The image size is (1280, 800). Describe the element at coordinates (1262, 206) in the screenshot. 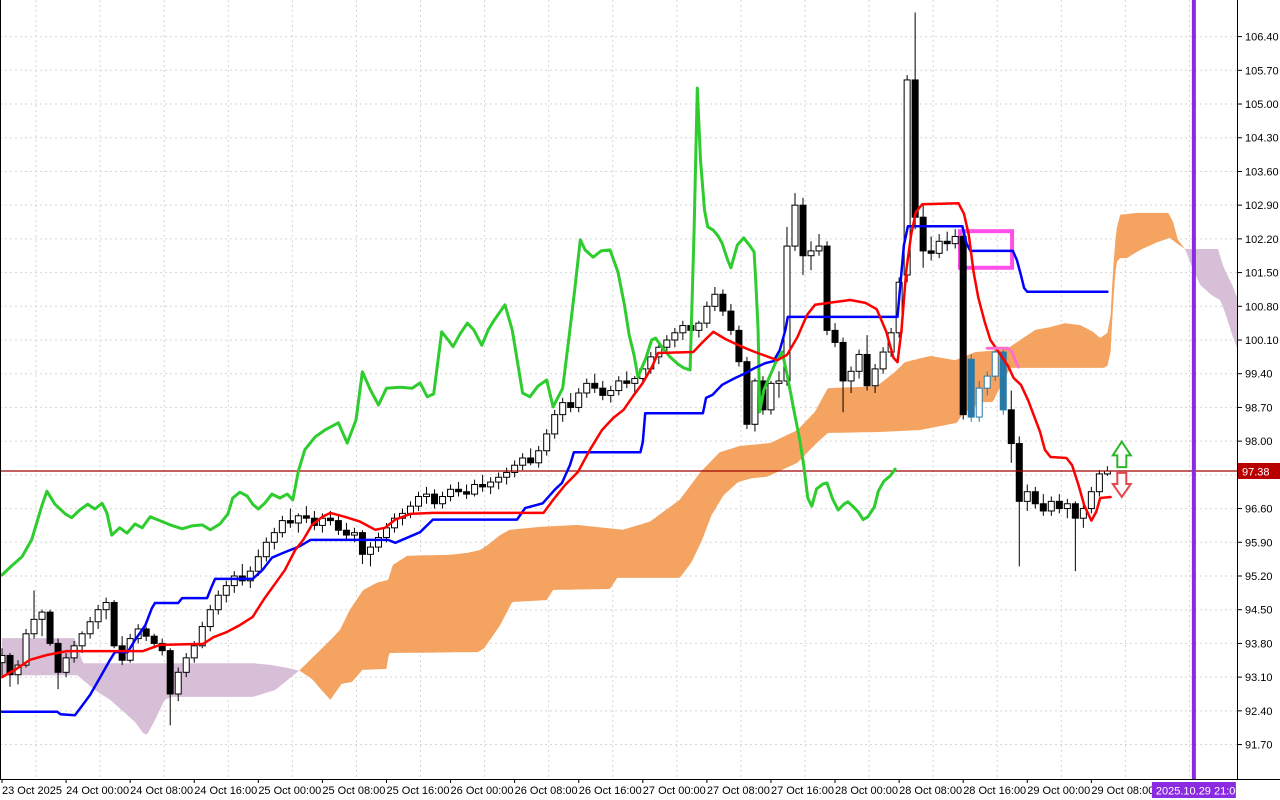

I see `y-axis-label: 102.90` at that location.